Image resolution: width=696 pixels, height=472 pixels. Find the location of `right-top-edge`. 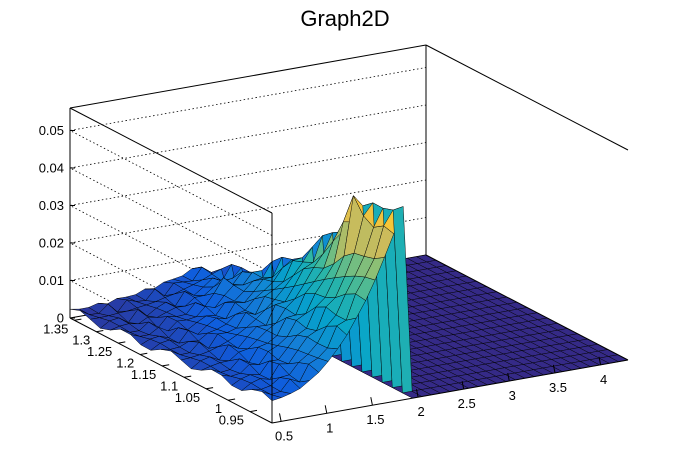

right-top-edge is located at coordinates (527, 97).